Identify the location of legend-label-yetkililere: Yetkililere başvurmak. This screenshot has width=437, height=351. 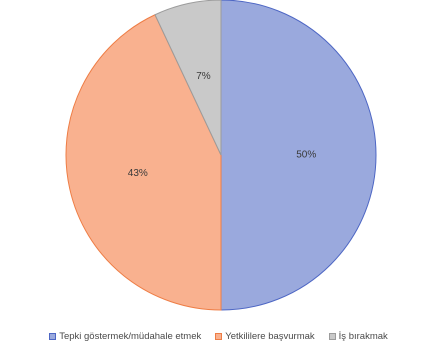
(270, 336).